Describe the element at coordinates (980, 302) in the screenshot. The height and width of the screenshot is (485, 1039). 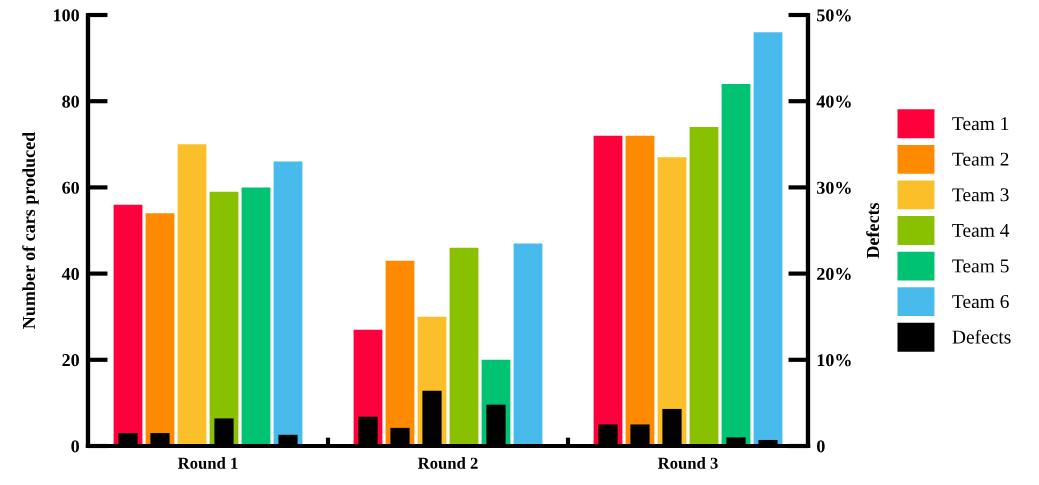
I see `legend-label: Team 6` at that location.